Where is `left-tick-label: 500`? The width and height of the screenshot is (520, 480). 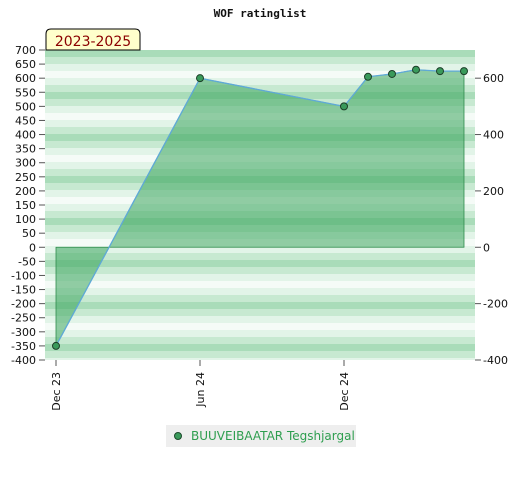
left-tick-label: 500 is located at coordinates (25, 106).